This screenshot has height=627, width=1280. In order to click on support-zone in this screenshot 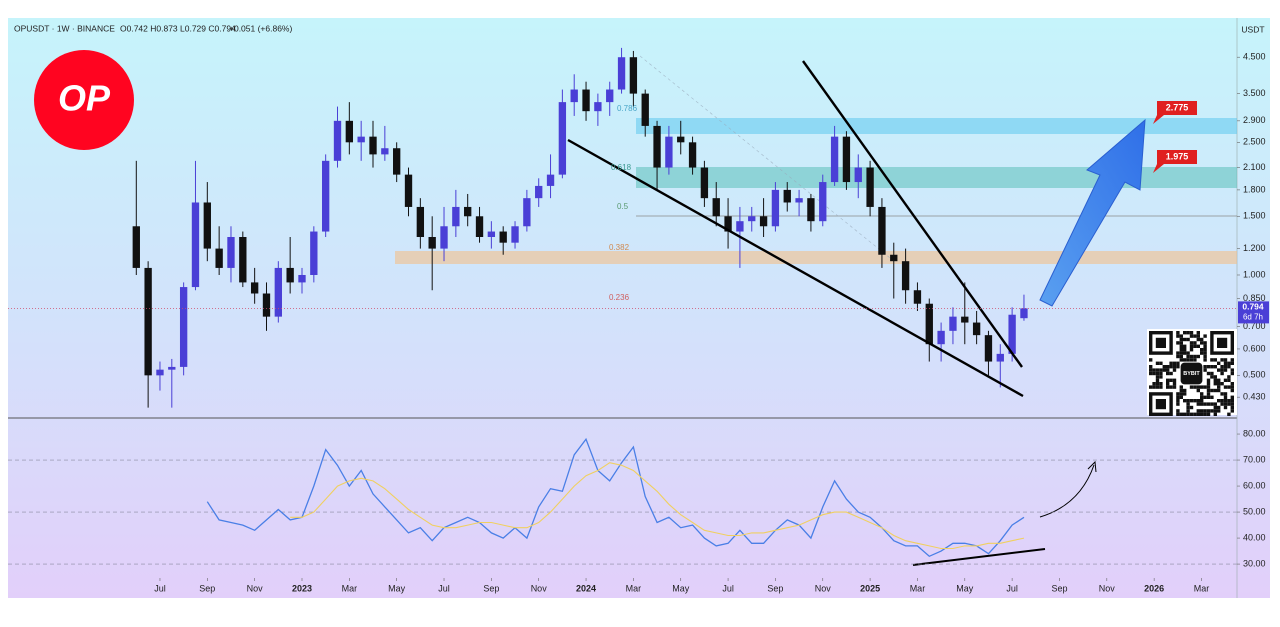, I will do `click(816, 257)`.